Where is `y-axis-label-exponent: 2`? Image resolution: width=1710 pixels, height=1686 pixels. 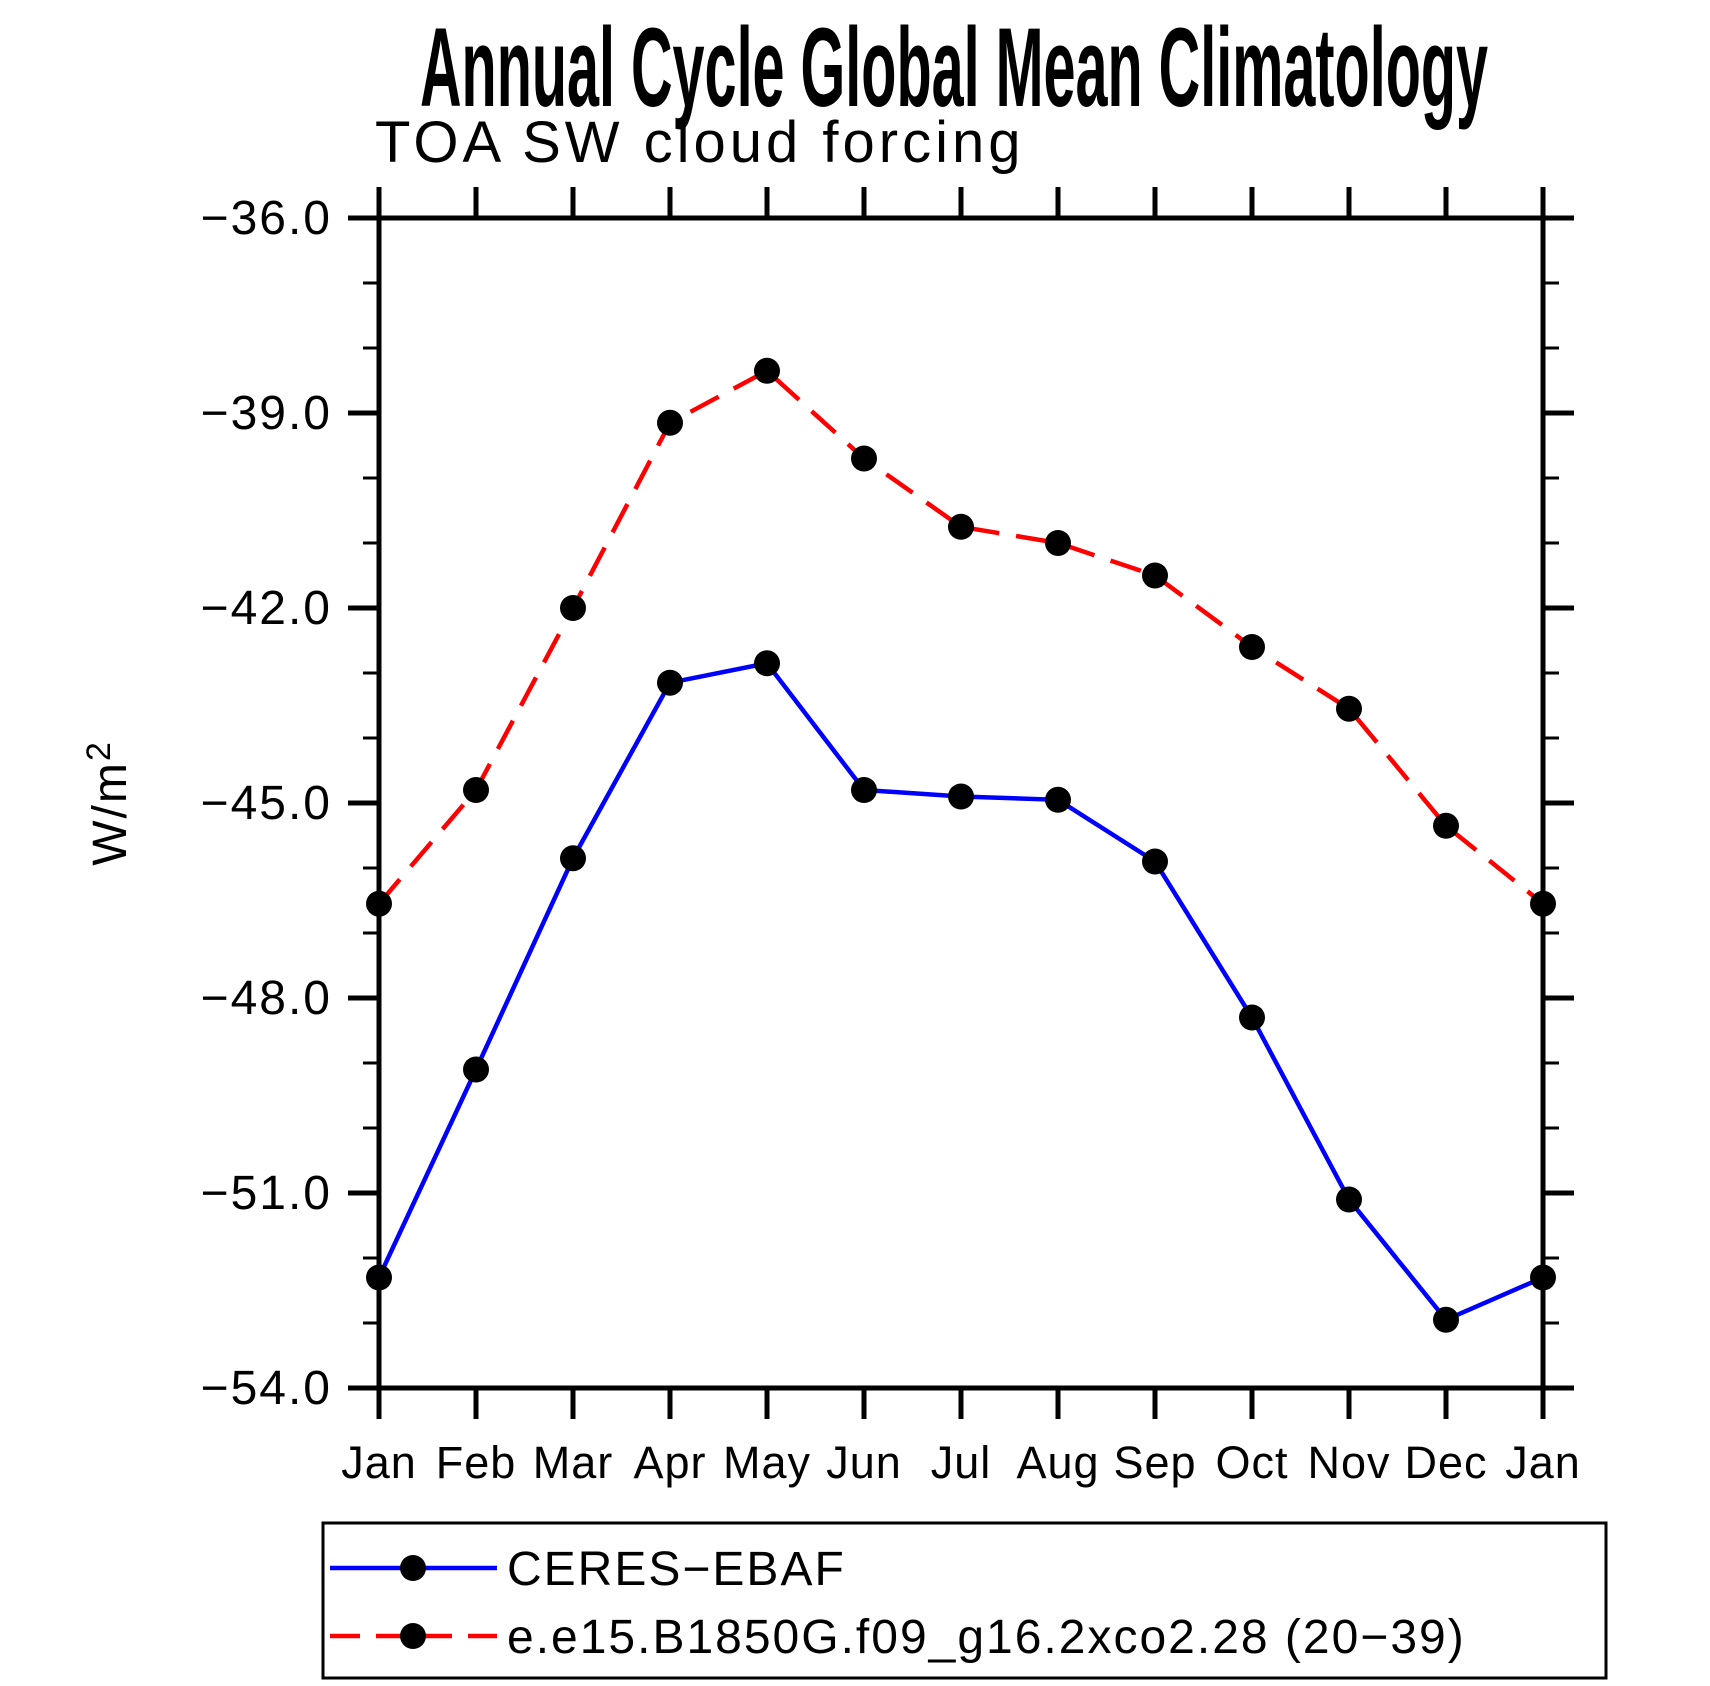
y-axis-label-exponent: 2 is located at coordinates (99, 750).